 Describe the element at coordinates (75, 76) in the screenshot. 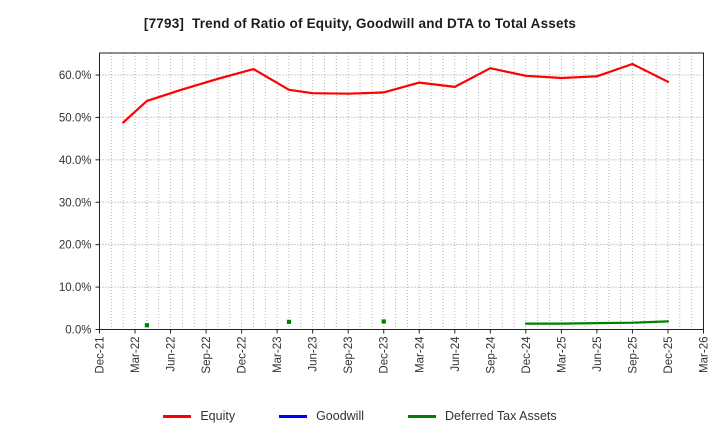

I see `y-tick-label: 60.0%` at that location.